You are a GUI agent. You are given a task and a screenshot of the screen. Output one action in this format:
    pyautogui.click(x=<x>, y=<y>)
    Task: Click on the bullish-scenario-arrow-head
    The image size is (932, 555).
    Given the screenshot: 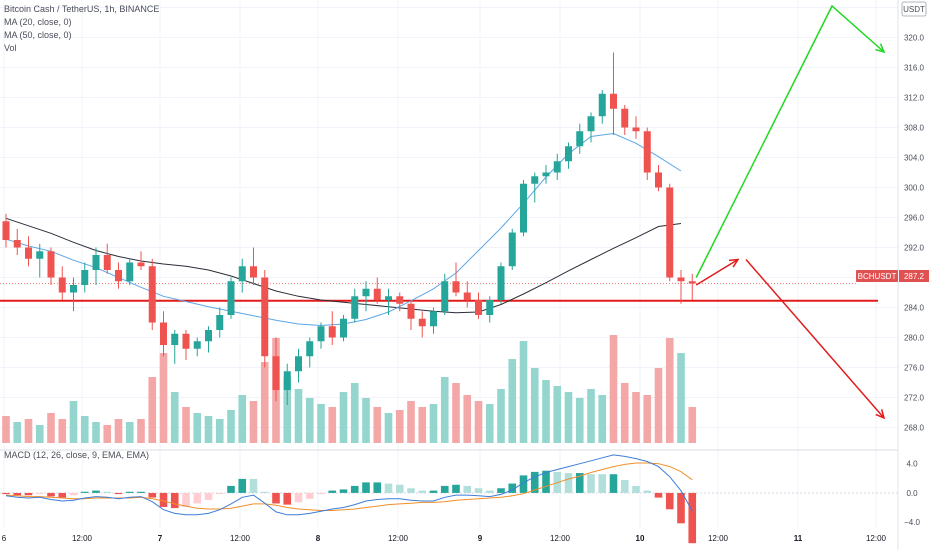 What is the action you would take?
    pyautogui.click(x=880, y=48)
    